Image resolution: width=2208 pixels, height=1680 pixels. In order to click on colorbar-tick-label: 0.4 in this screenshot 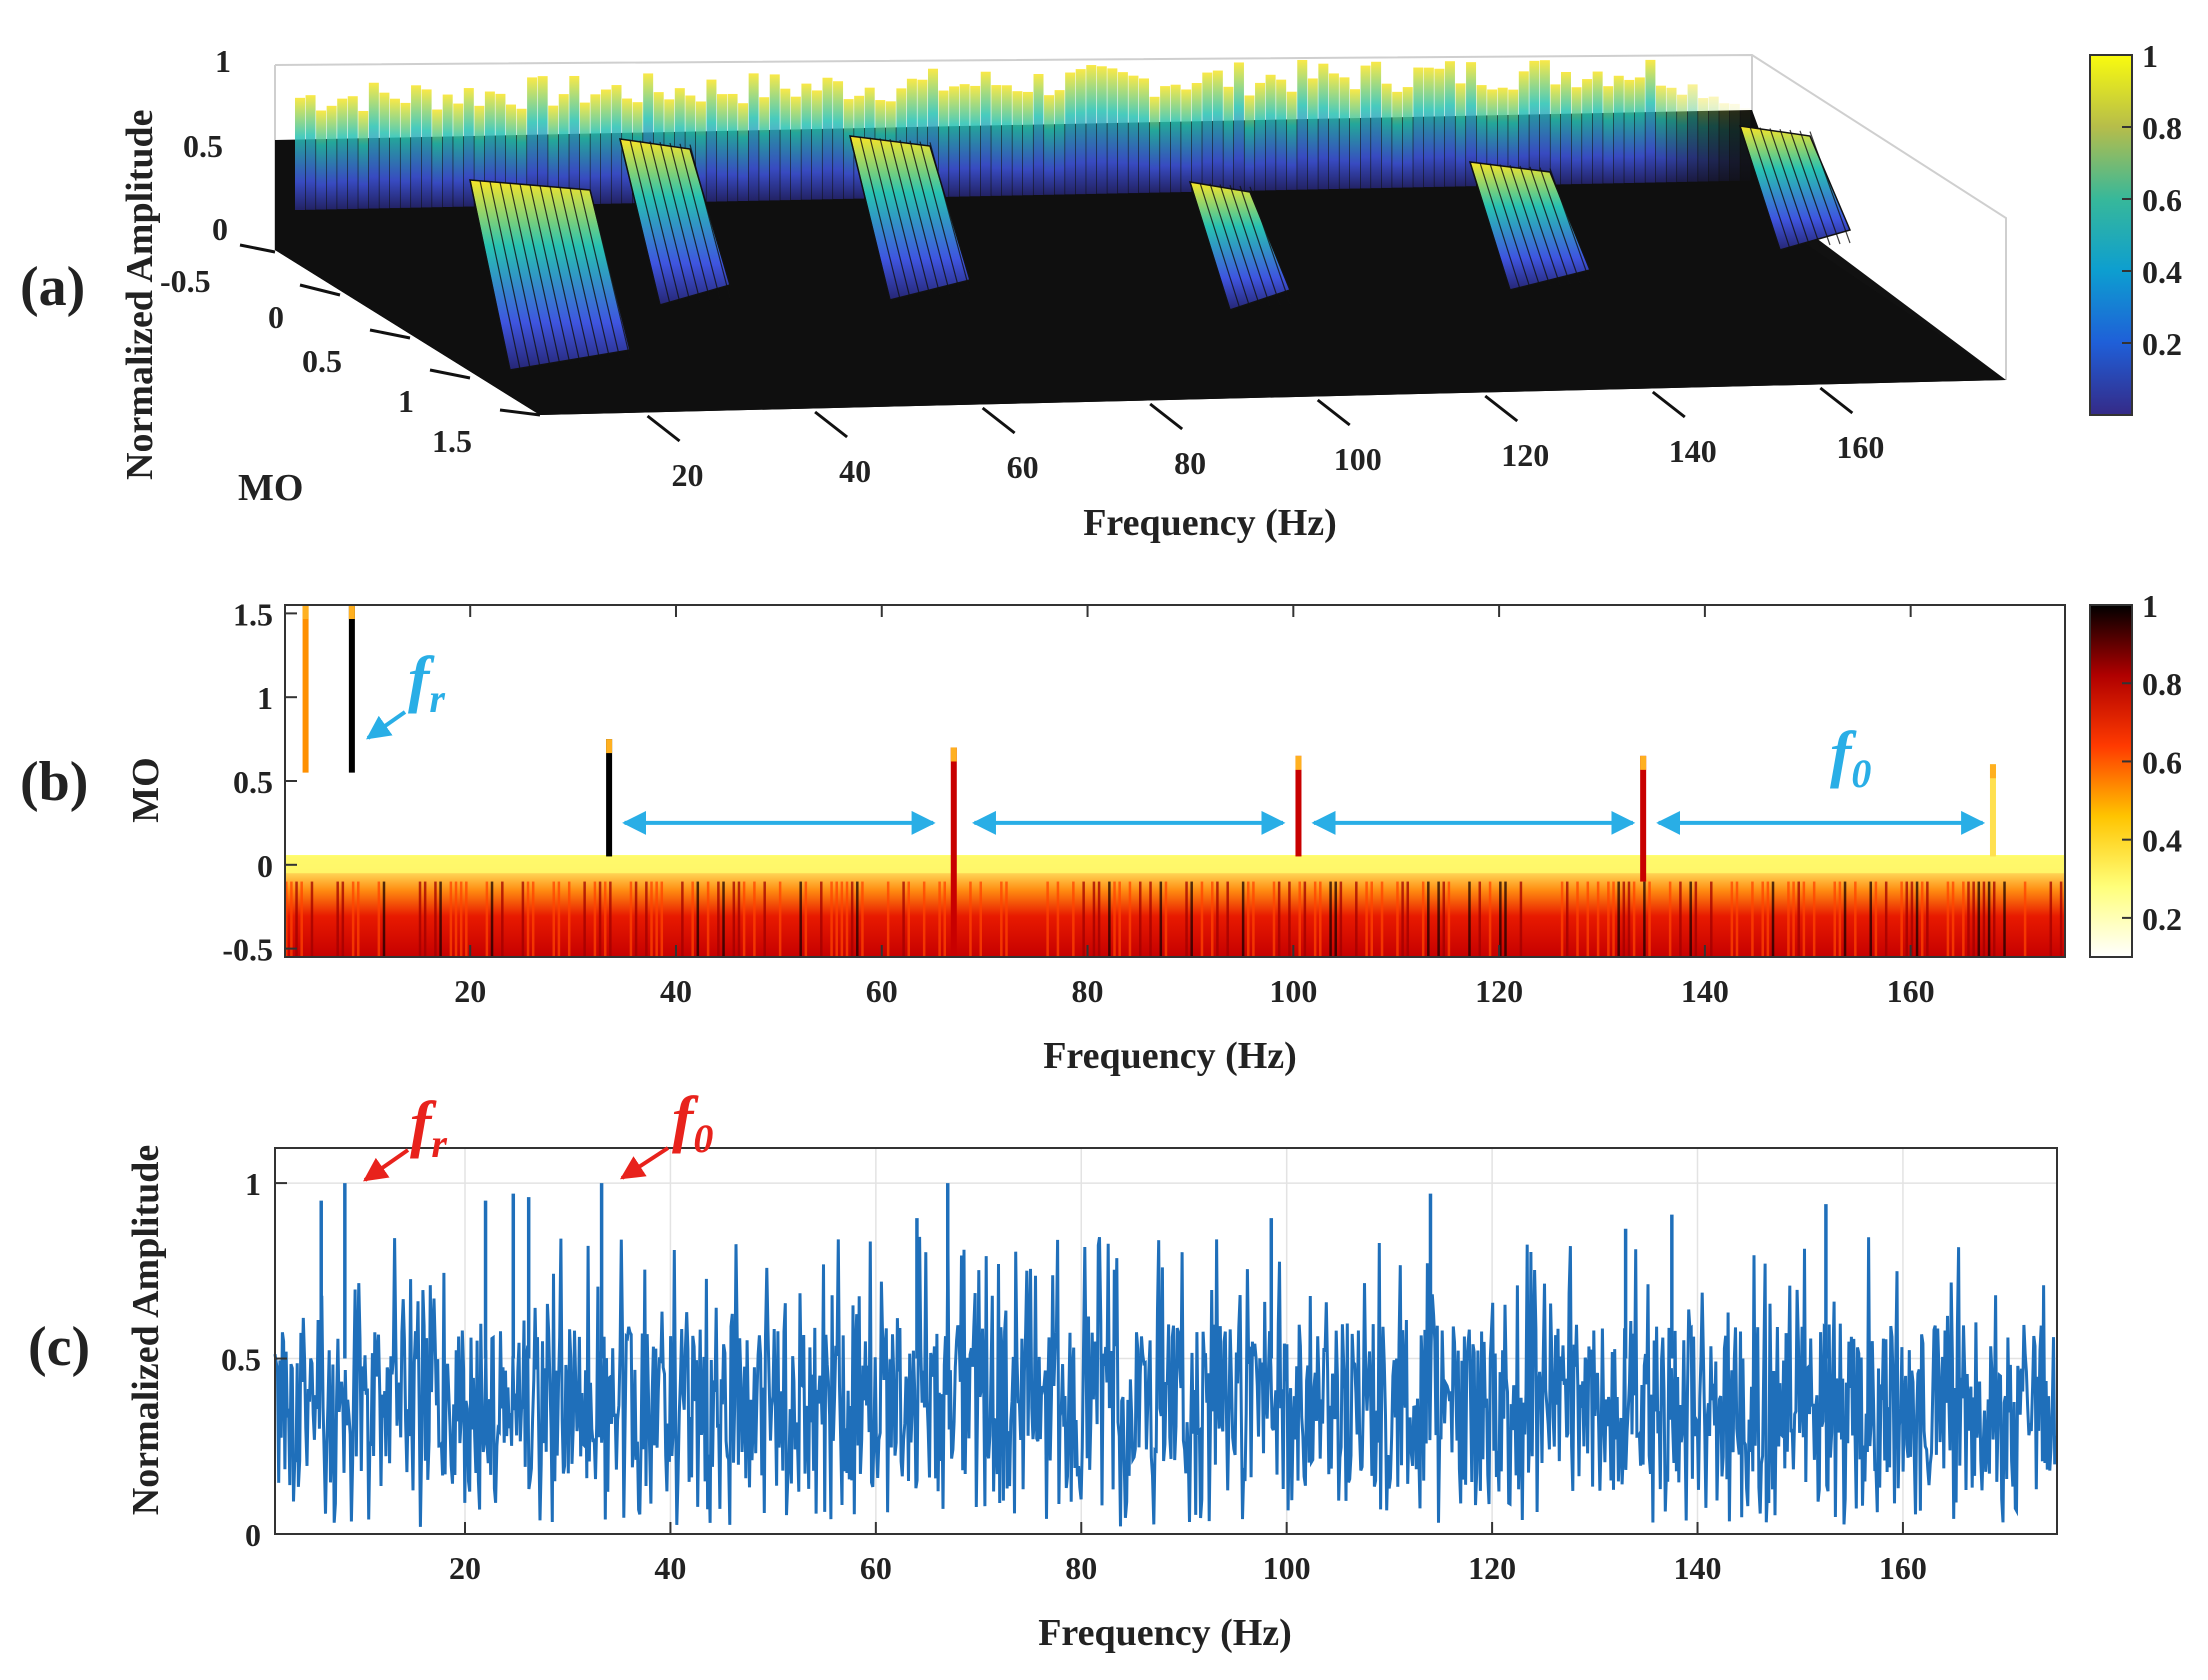, I will do `click(2162, 841)`.